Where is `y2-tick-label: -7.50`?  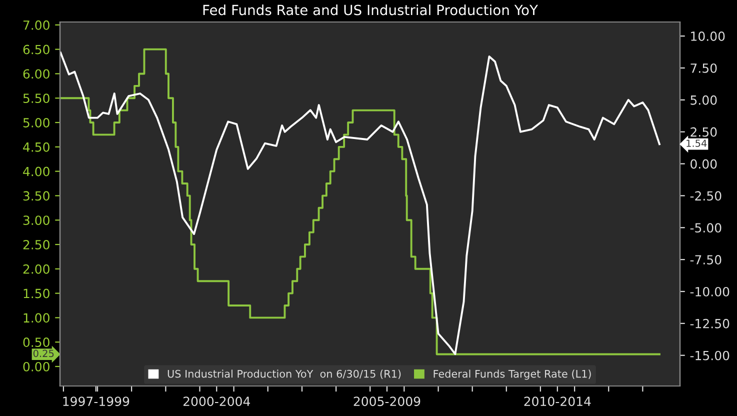
y2-tick-label: -7.50 is located at coordinates (706, 259).